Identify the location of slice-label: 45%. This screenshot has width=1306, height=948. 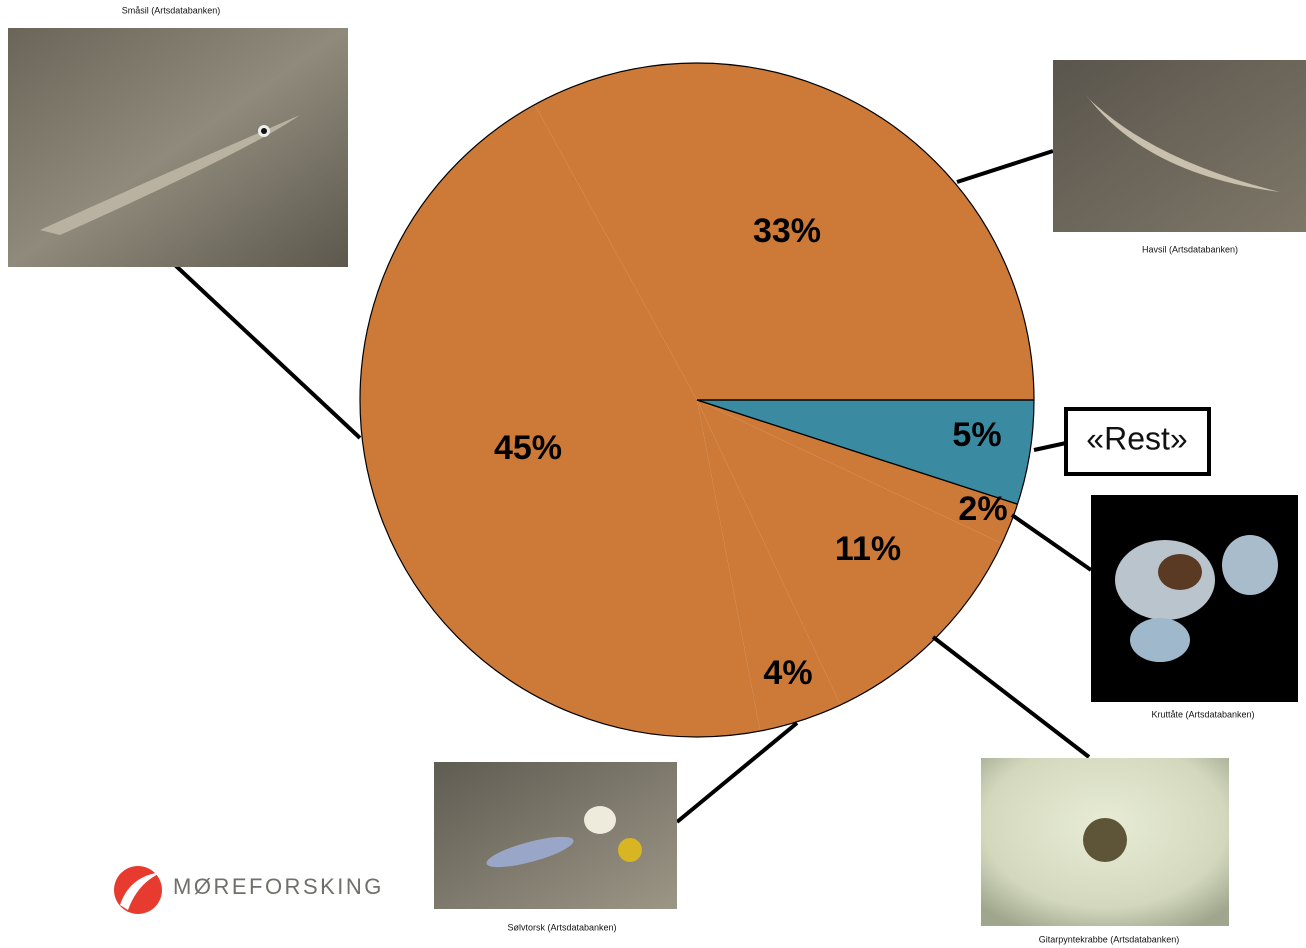
(528, 448).